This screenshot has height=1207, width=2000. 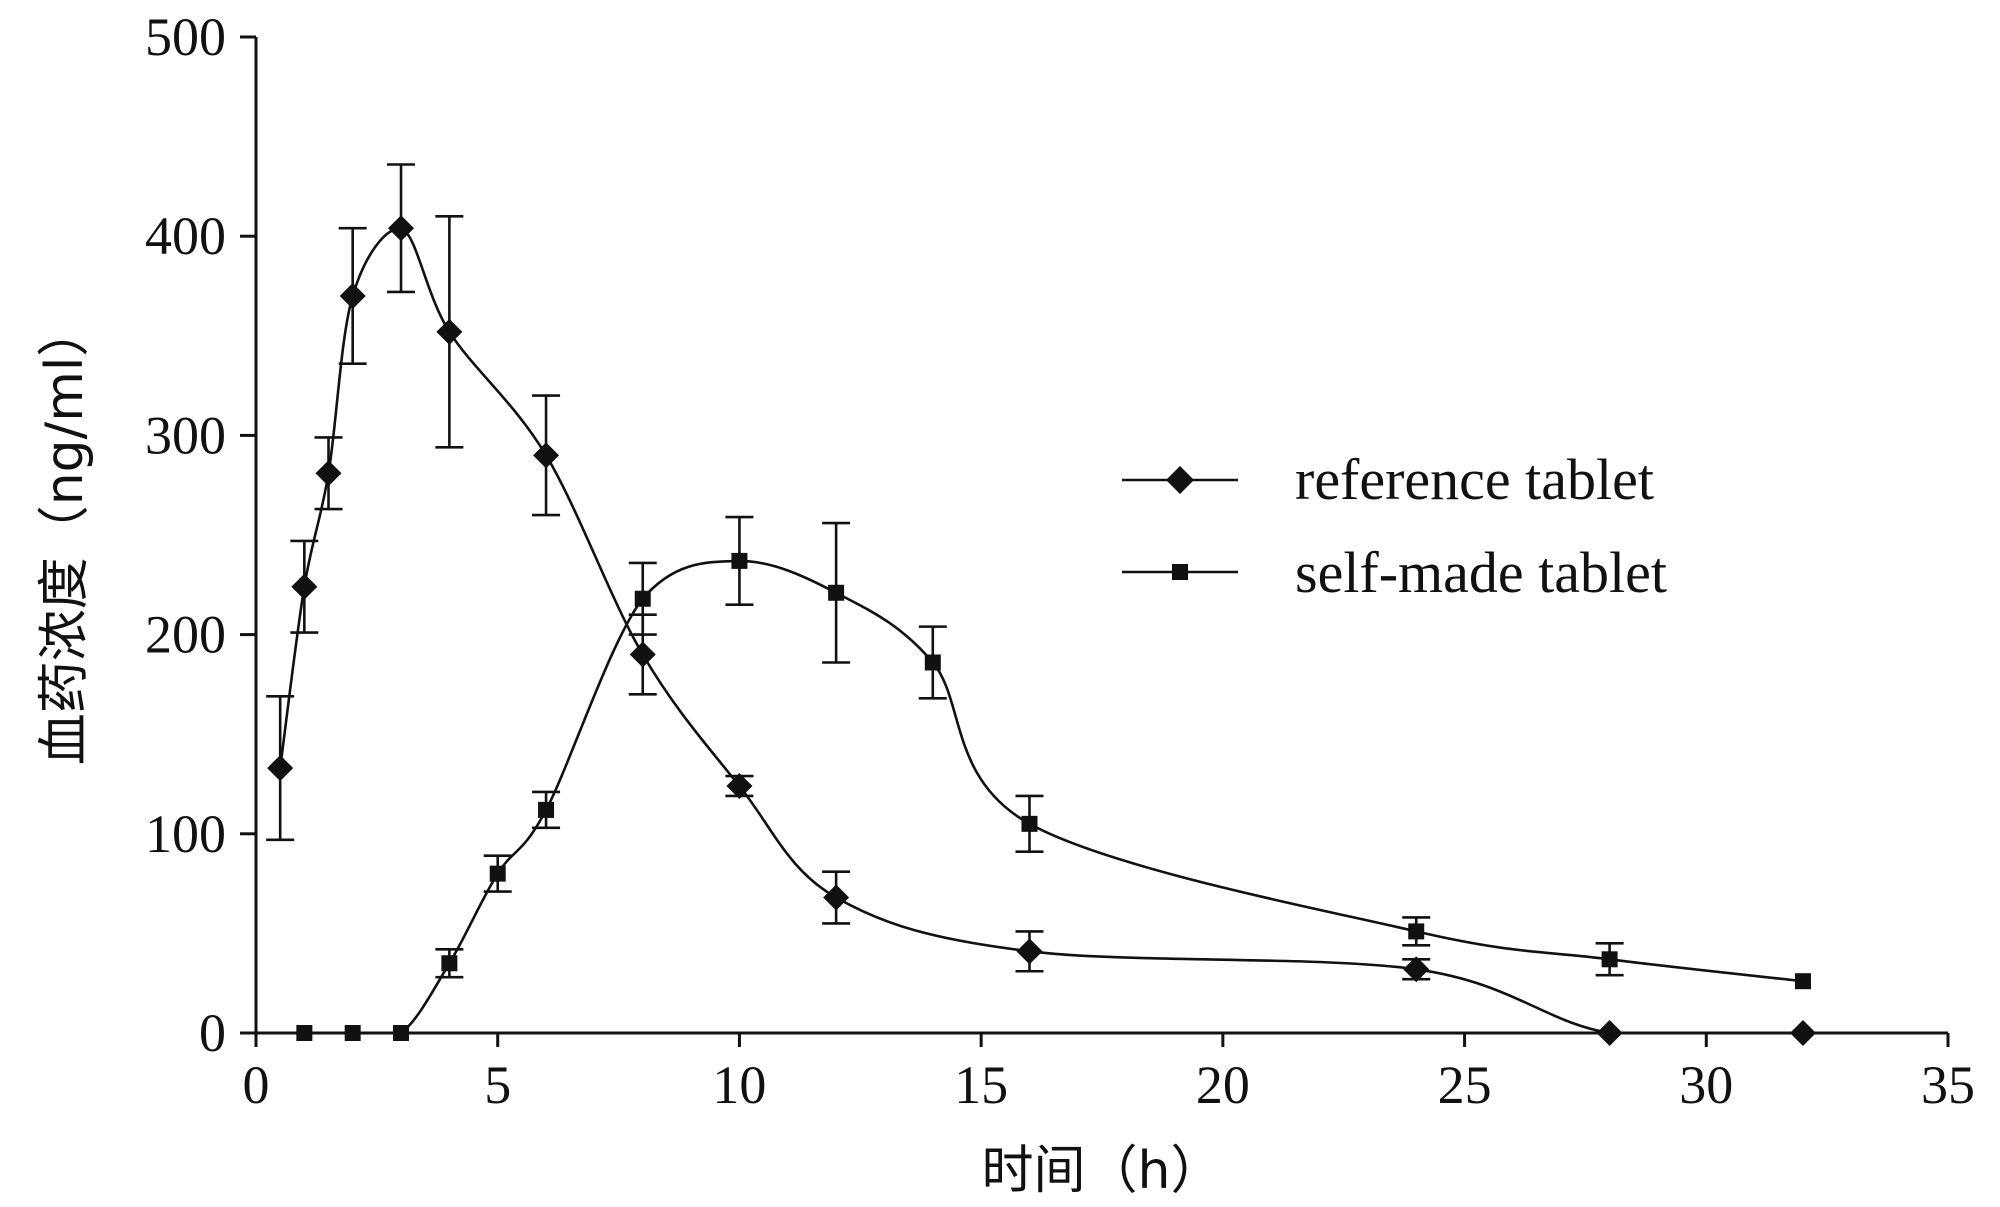 I want to click on x-tick-label: 35, so click(x=1948, y=1085).